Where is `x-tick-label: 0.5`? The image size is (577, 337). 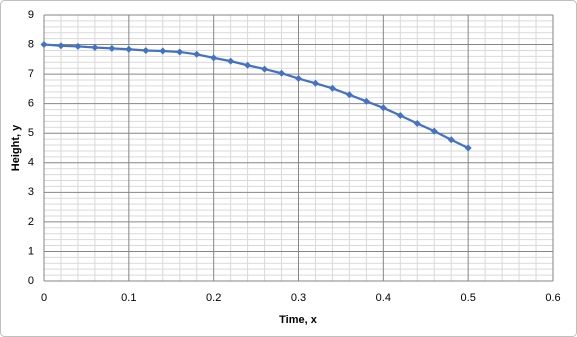 x-tick-label: 0.5 is located at coordinates (468, 298).